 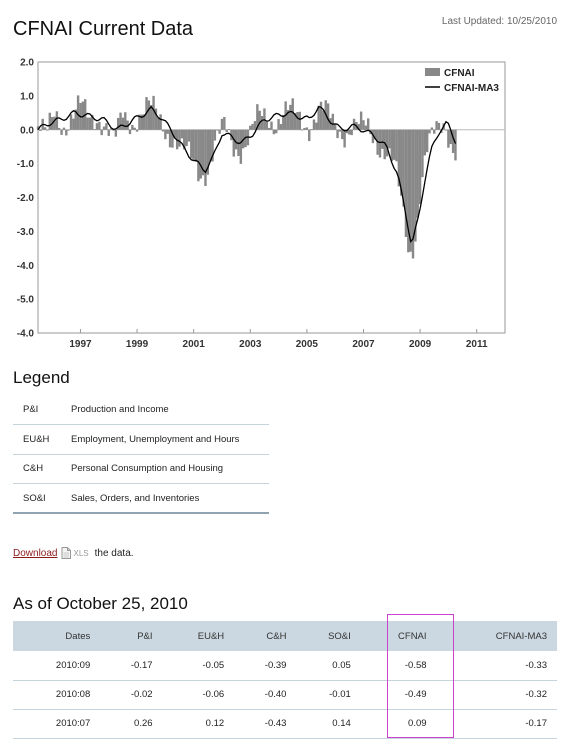 I want to click on legend-row: C&H Personal Consumption and Housing, so click(x=141, y=469).